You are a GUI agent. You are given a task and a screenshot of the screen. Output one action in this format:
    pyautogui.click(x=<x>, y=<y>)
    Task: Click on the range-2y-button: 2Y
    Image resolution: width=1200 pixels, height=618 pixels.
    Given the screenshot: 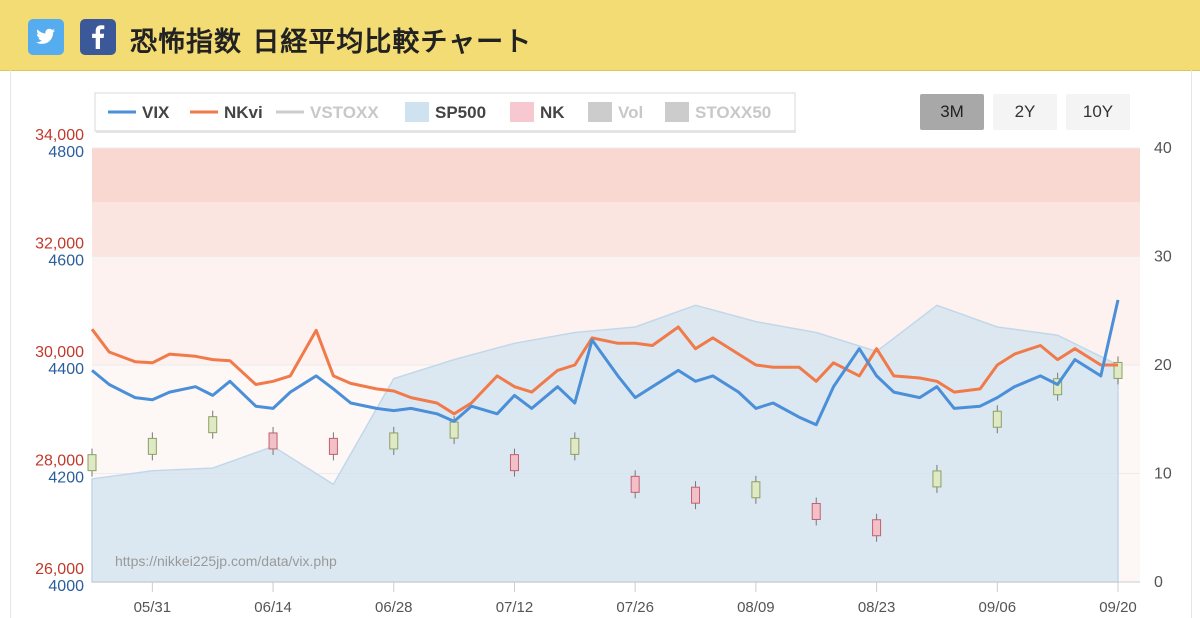 What is the action you would take?
    pyautogui.click(x=1025, y=112)
    